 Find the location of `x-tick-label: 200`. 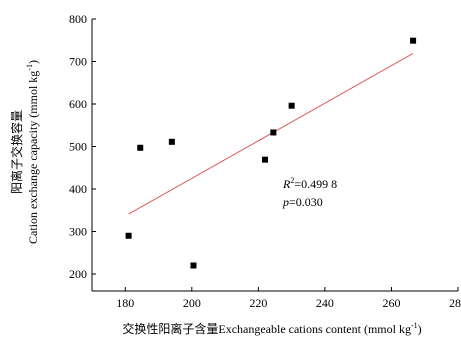

x-tick-label: 200 is located at coordinates (192, 303).